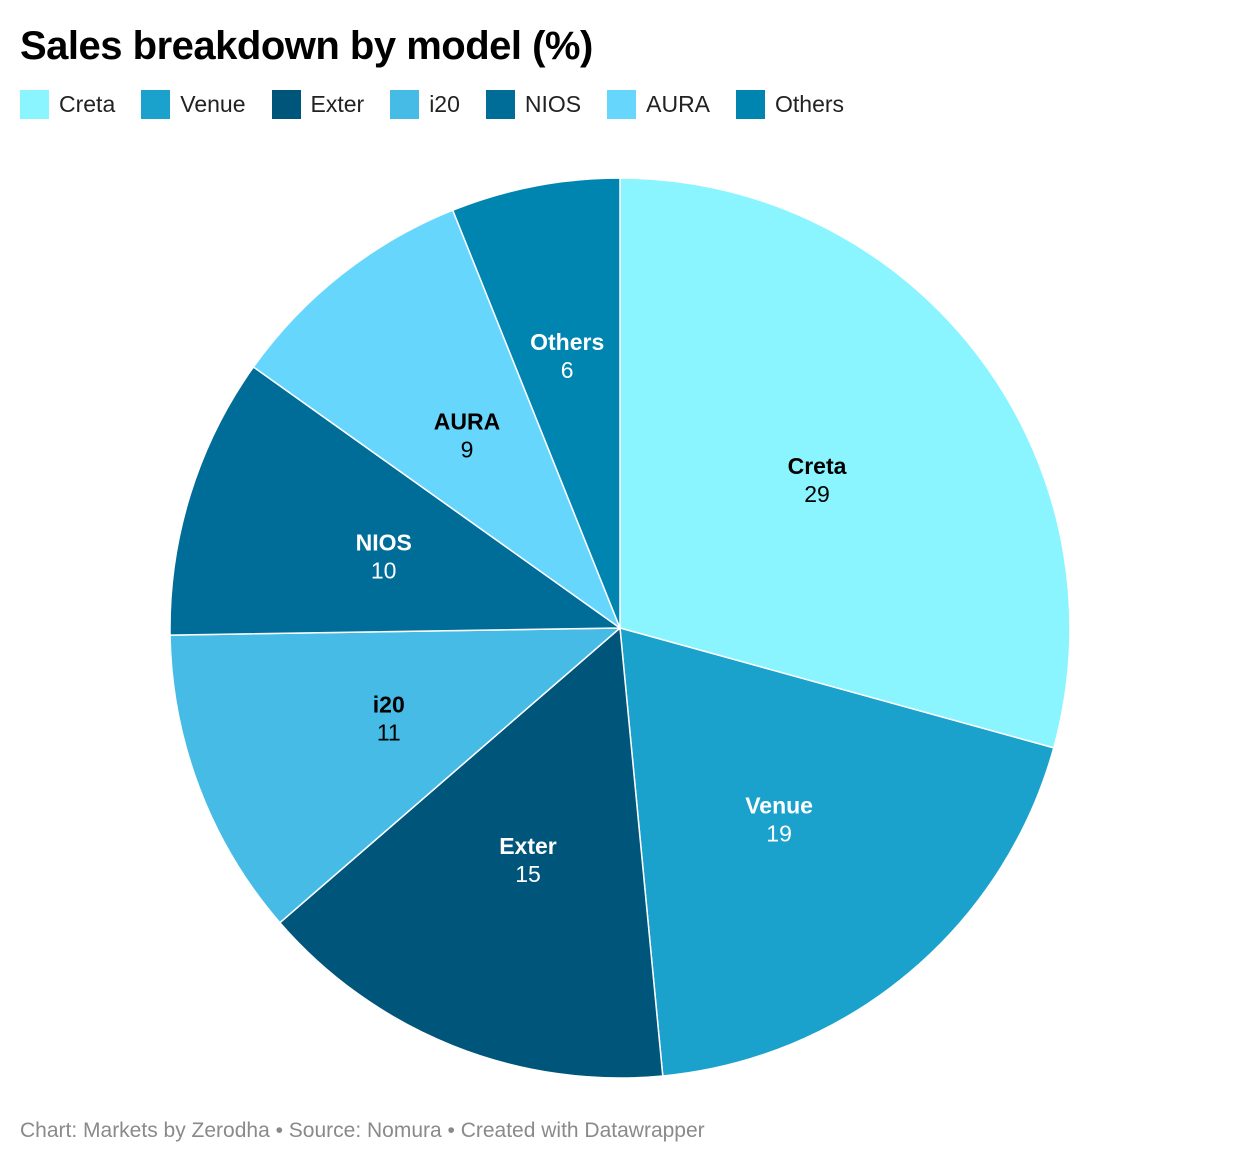 The image size is (1240, 1164). I want to click on legend-item-exter: Exter, so click(318, 104).